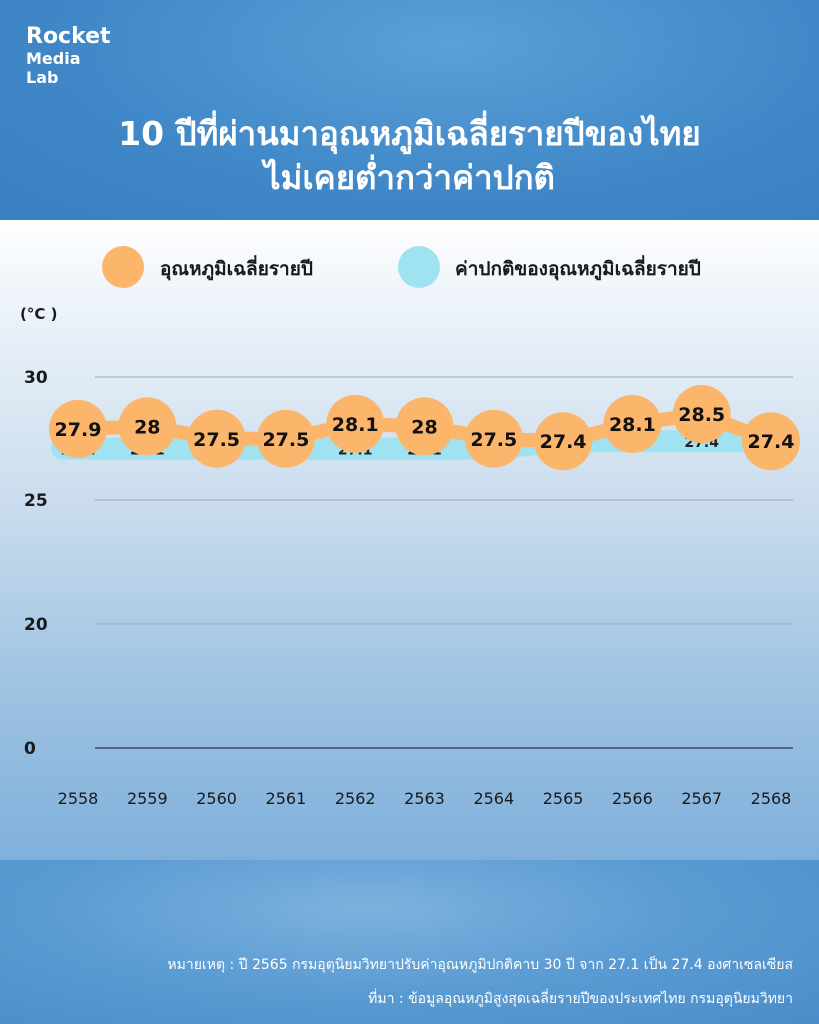  I want to click on x-tick-label: 2560, so click(216, 798).